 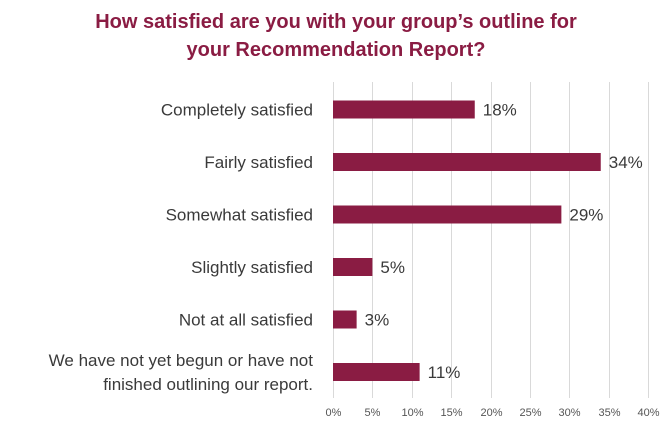 What do you see at coordinates (181, 360) in the screenshot?
I see `category-label: We have not yet begun or have not` at bounding box center [181, 360].